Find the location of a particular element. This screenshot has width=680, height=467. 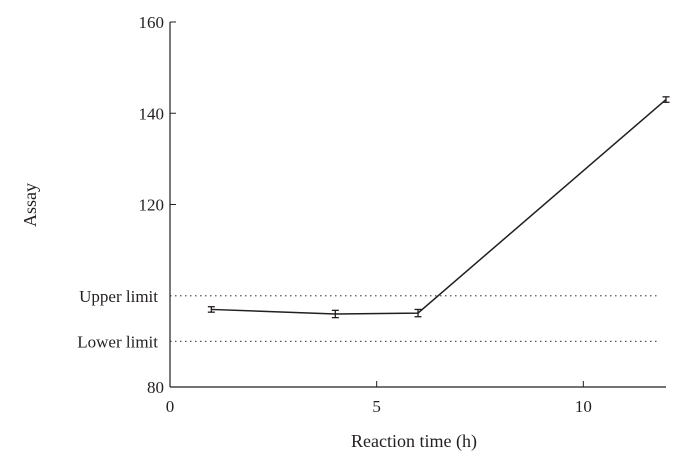

reference-lines: Upper limit Lower limit is located at coordinates (367, 319).